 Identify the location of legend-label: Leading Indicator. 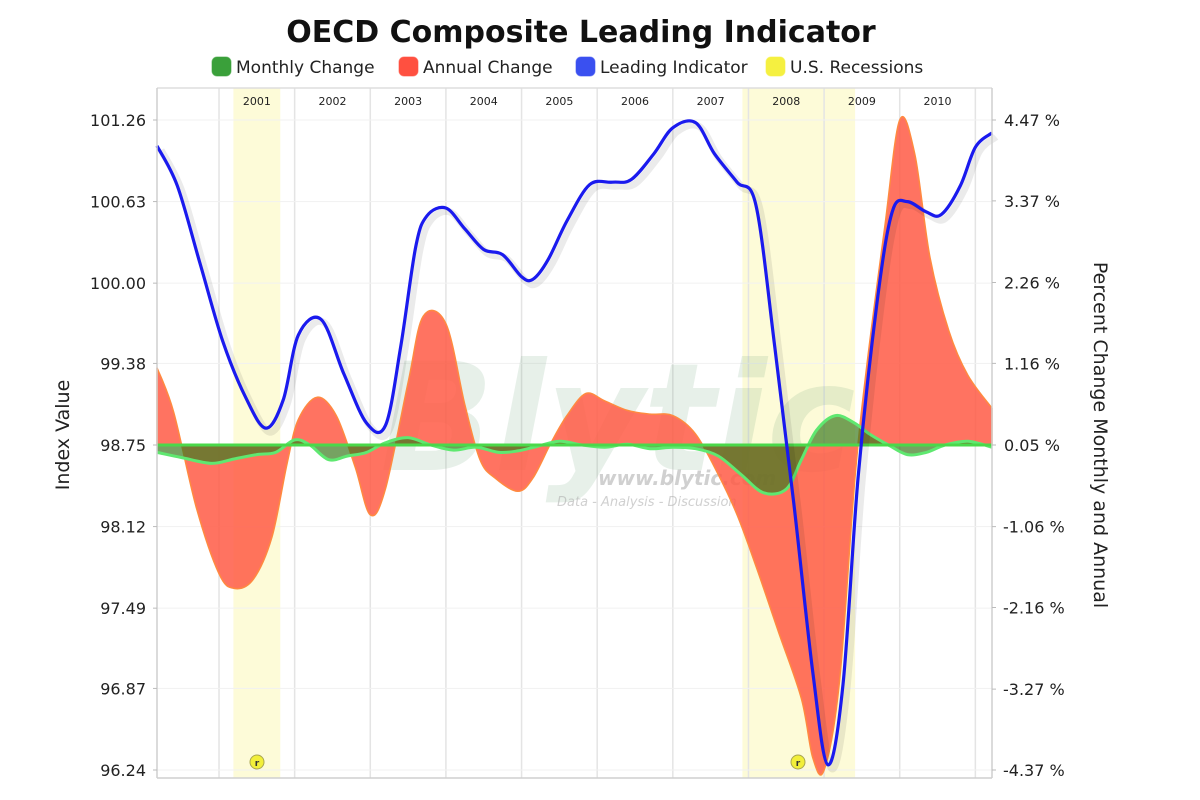
(674, 68).